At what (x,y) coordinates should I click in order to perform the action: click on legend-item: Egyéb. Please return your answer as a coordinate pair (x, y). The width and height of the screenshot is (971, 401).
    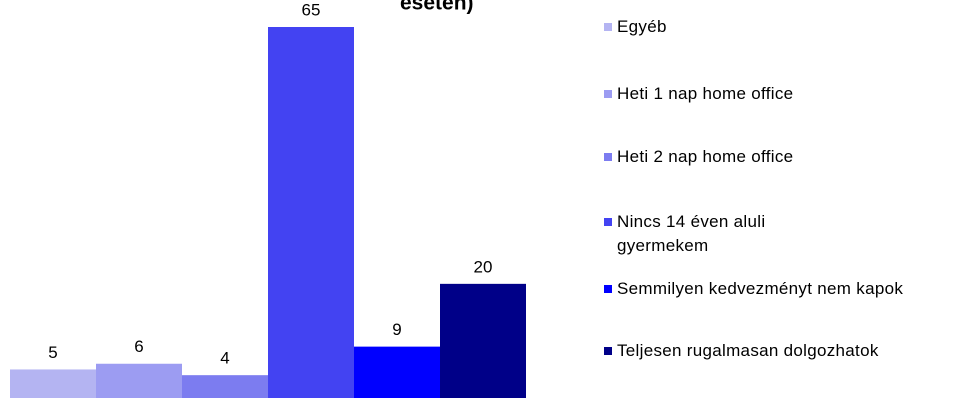
    Looking at the image, I should click on (784, 27).